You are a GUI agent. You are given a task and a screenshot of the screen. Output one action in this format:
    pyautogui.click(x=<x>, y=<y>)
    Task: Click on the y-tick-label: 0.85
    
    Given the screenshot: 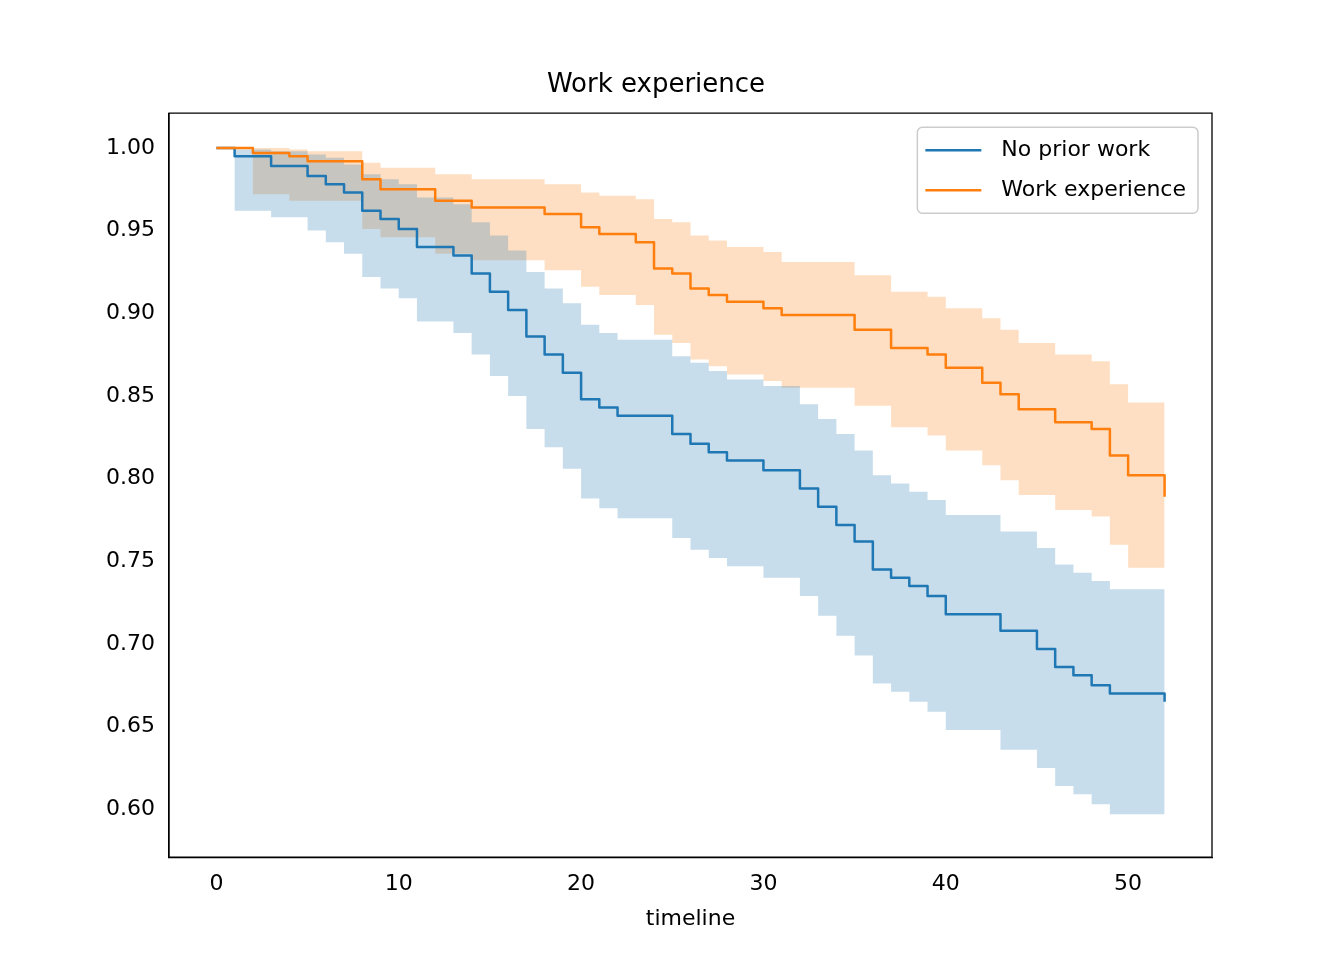 What is the action you would take?
    pyautogui.click(x=130, y=394)
    